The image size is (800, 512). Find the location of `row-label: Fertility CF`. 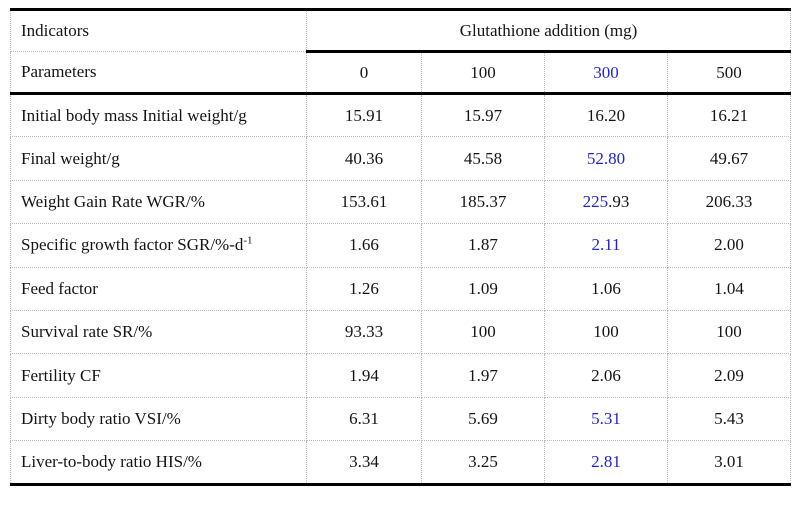

row-label: Fertility CF is located at coordinates (158, 375).